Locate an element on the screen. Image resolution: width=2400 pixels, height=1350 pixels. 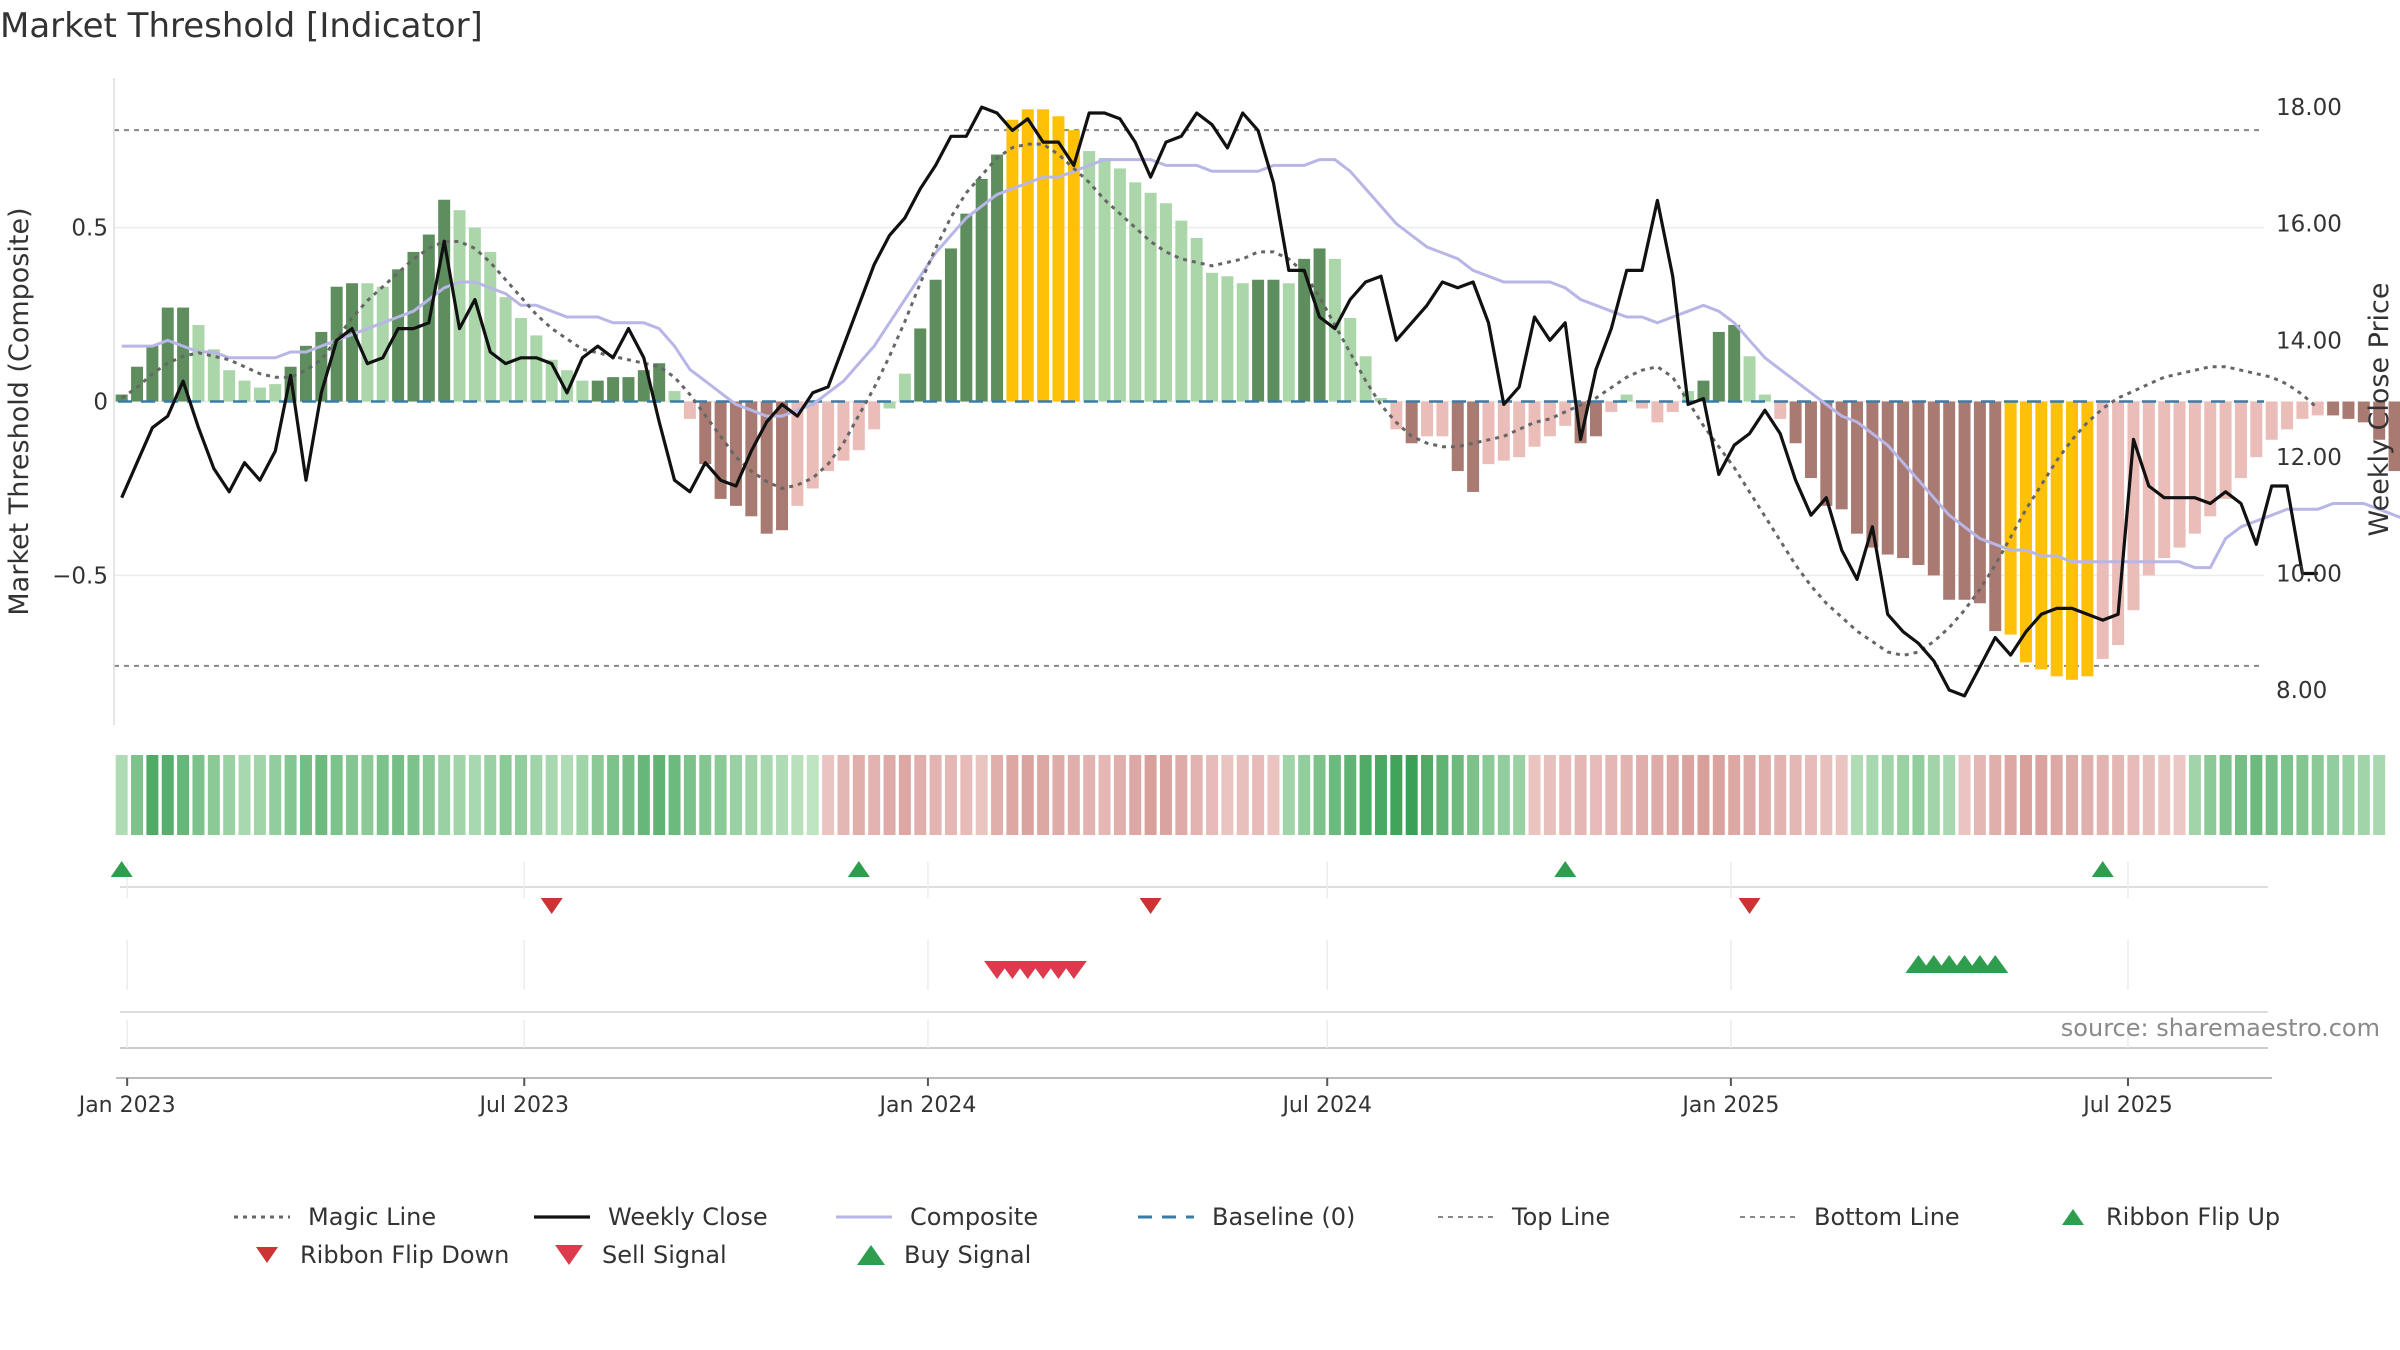
y2-tick-label: 8.00 is located at coordinates (2301, 691).